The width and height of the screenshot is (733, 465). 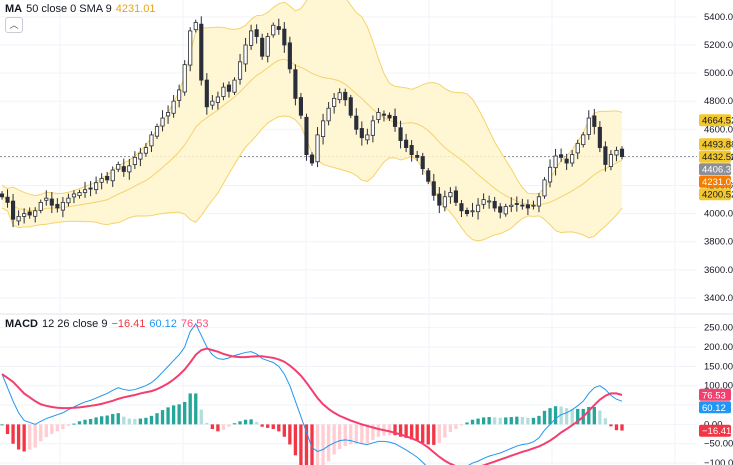 What do you see at coordinates (14, 25) in the screenshot?
I see `collapse-legend-button: ︿` at bounding box center [14, 25].